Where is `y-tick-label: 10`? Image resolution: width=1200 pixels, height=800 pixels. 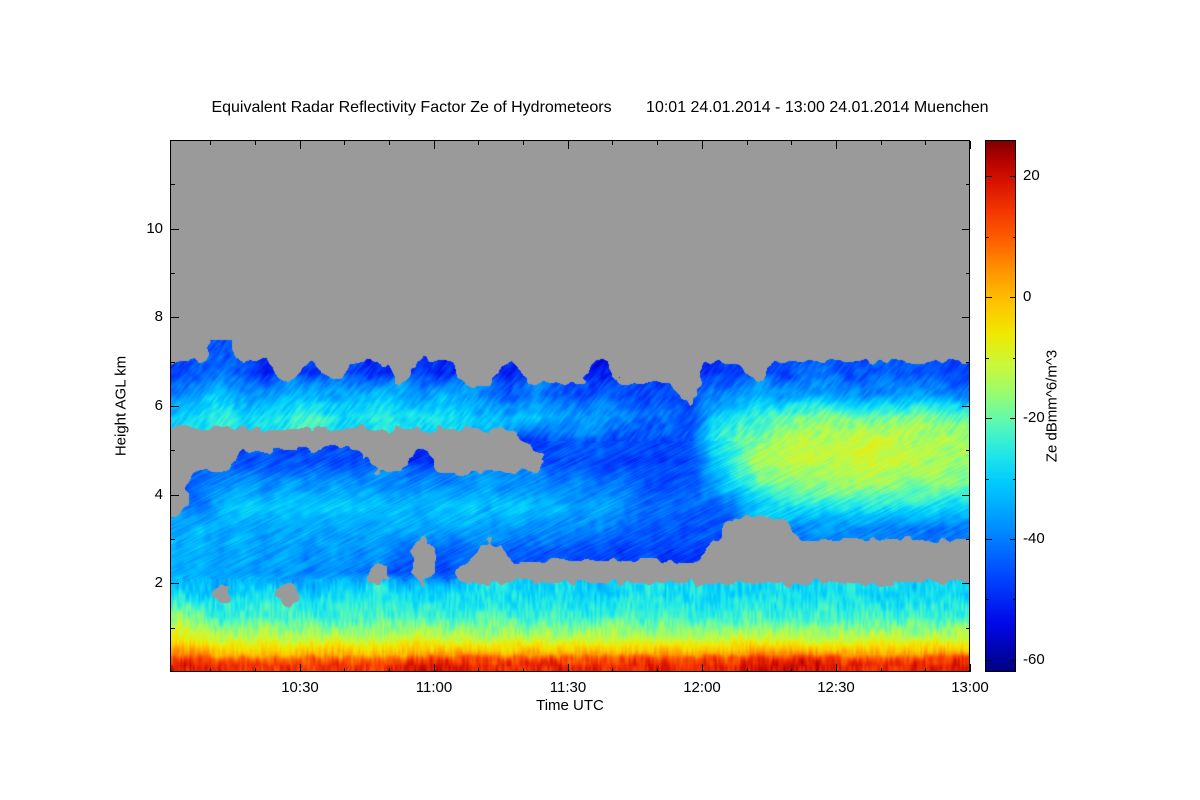
y-tick-label: 10 is located at coordinates (154, 228).